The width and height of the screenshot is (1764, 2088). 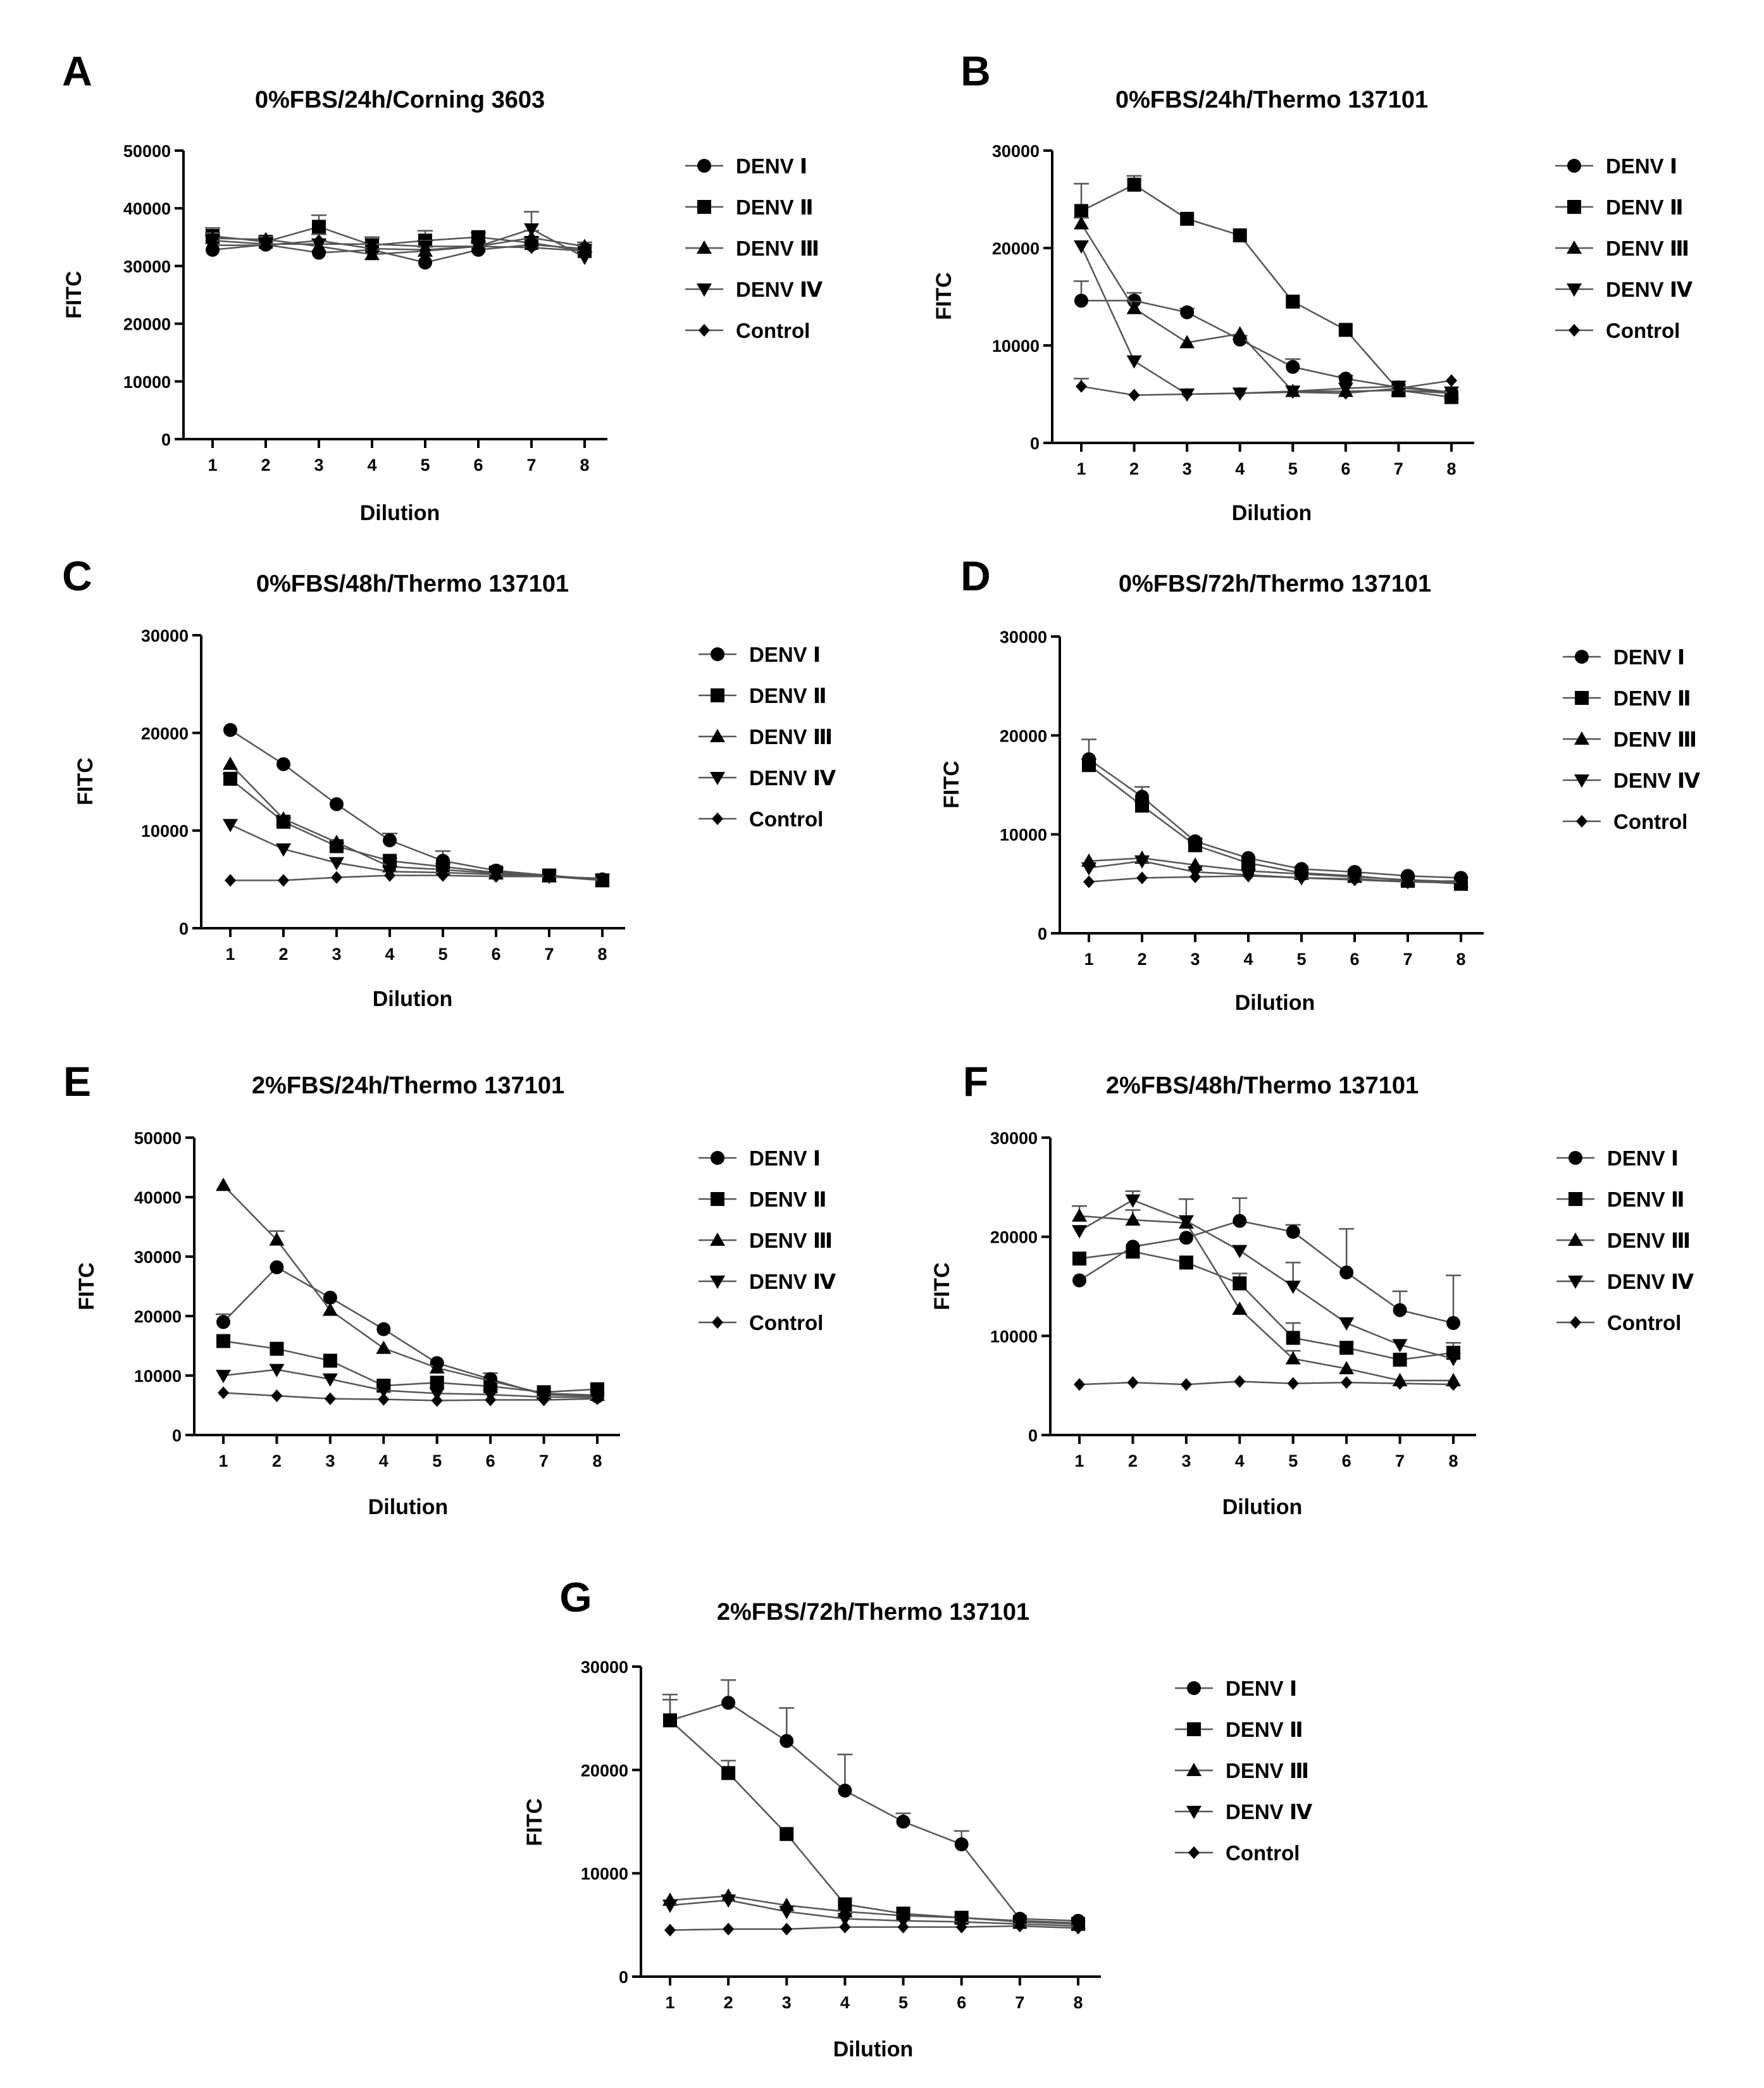 What do you see at coordinates (412, 584) in the screenshot?
I see `chart-title: 0%FBS/48h/Thermo 137101` at bounding box center [412, 584].